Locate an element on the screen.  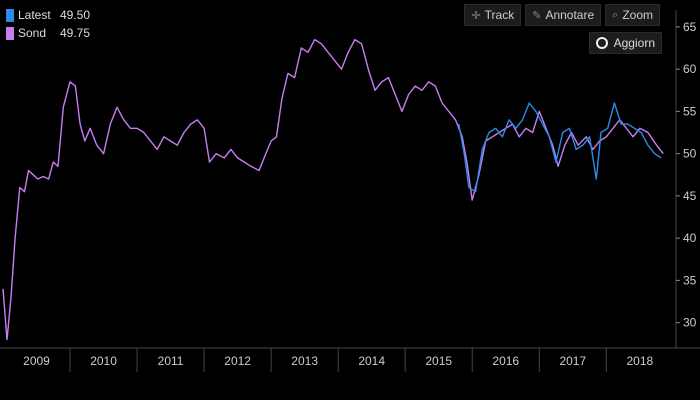
y-tick-label: 65 is located at coordinates (690, 27).